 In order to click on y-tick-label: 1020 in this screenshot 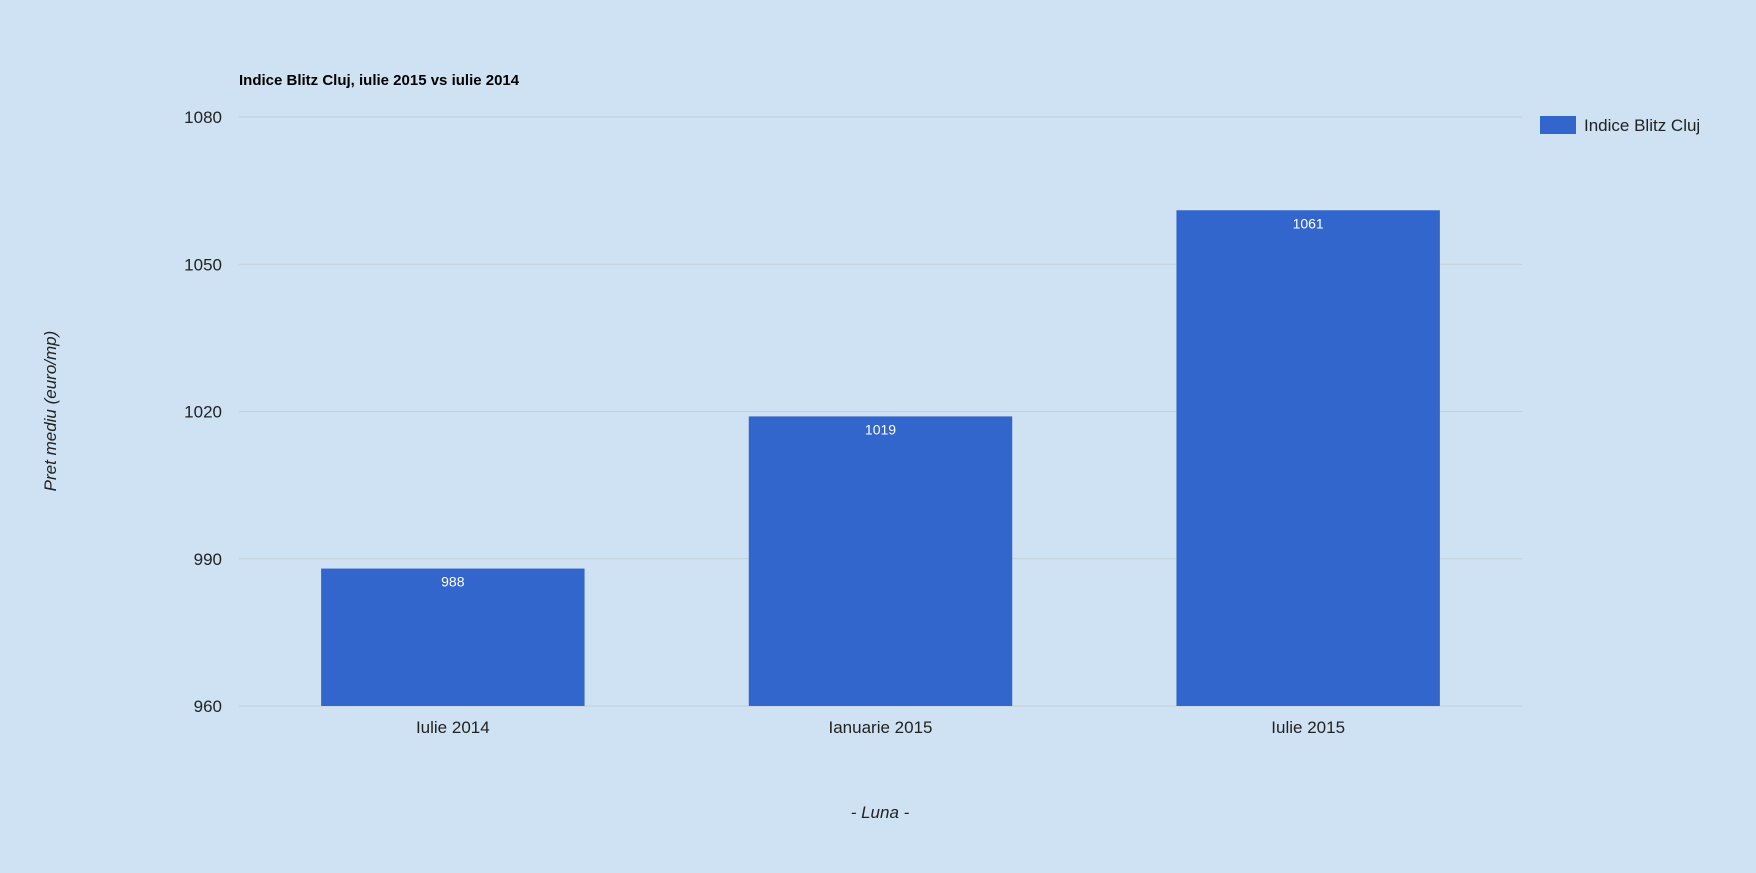, I will do `click(203, 412)`.